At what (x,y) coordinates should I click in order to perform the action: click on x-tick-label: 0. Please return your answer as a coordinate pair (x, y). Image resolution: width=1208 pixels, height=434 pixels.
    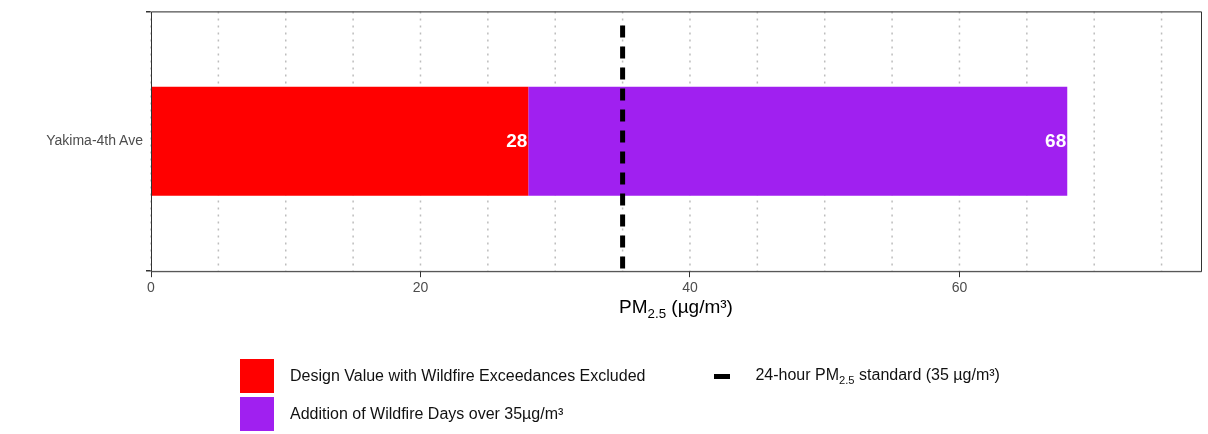
    Looking at the image, I should click on (151, 287).